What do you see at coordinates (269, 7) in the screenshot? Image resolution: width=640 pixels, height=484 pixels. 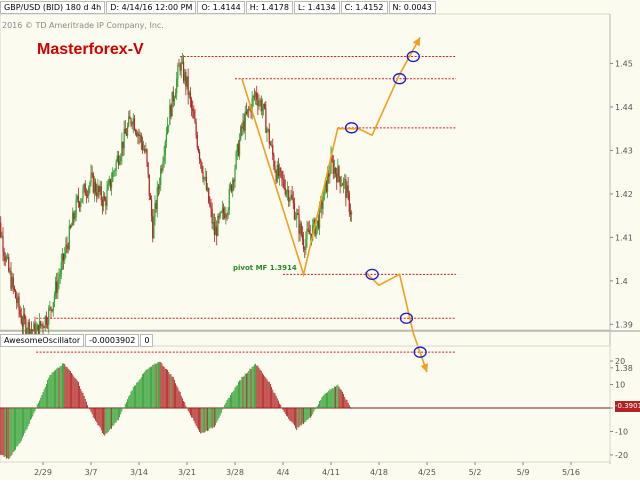 I see `high-label: H: 1.4178` at bounding box center [269, 7].